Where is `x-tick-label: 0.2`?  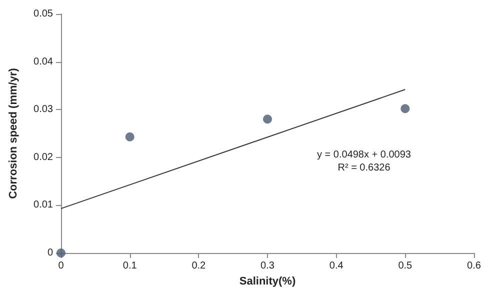 x-tick-label: 0.2 is located at coordinates (199, 266).